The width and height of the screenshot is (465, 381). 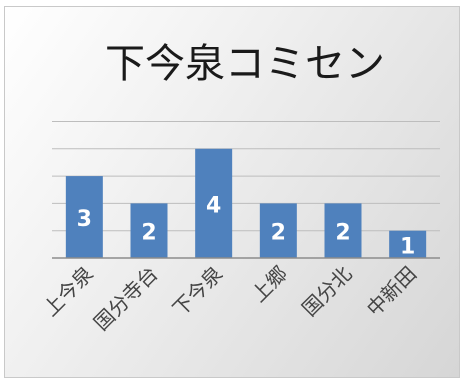 I want to click on category-tick-label: 下今泉, so click(x=197, y=291).